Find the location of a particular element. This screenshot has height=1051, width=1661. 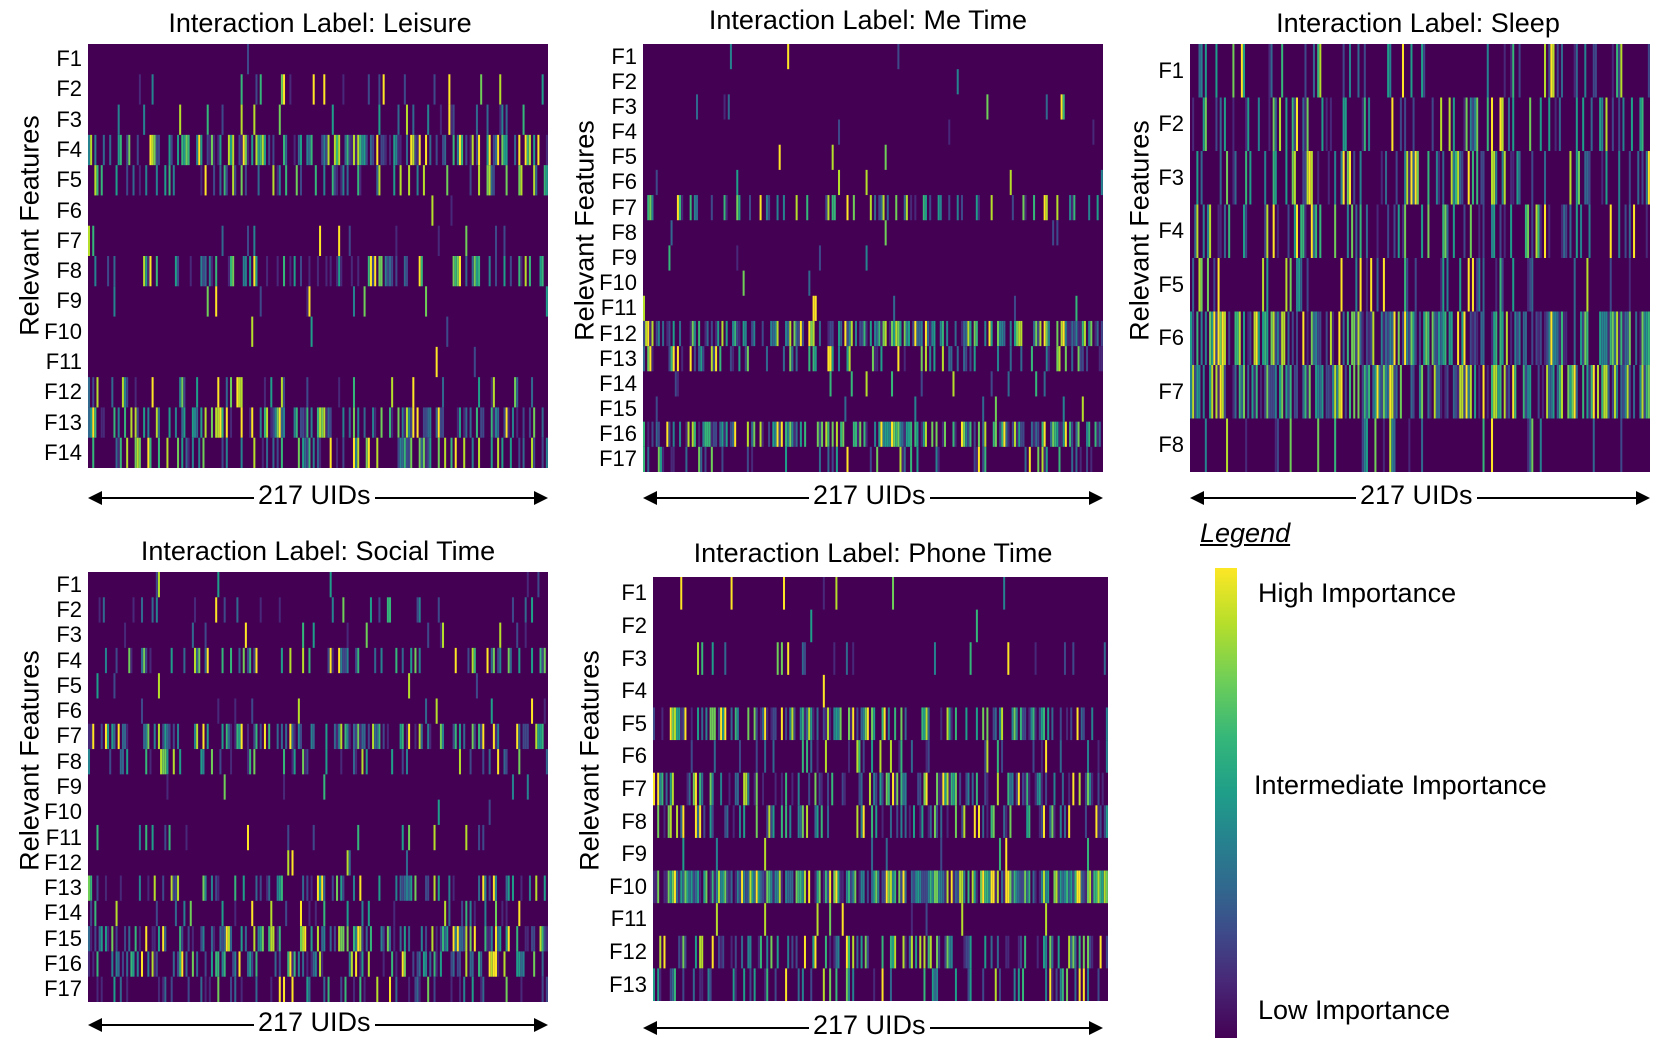

y-tick-label: F5 is located at coordinates (634, 723).